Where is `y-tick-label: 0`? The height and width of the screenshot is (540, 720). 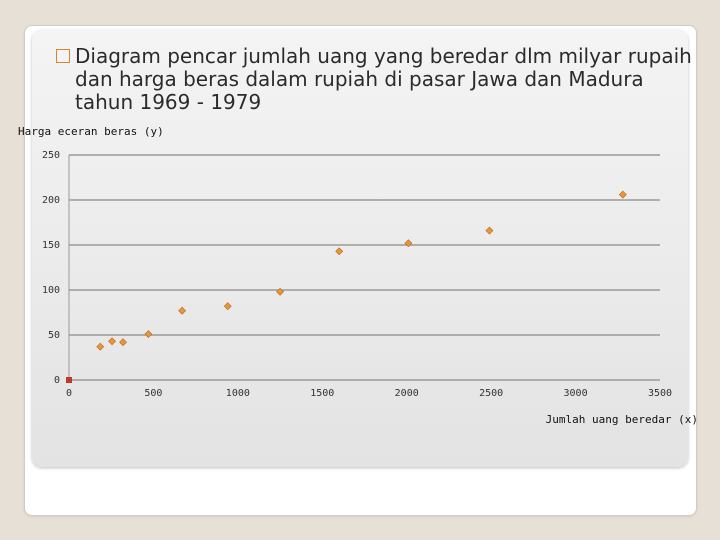 y-tick-label: 0 is located at coordinates (57, 380).